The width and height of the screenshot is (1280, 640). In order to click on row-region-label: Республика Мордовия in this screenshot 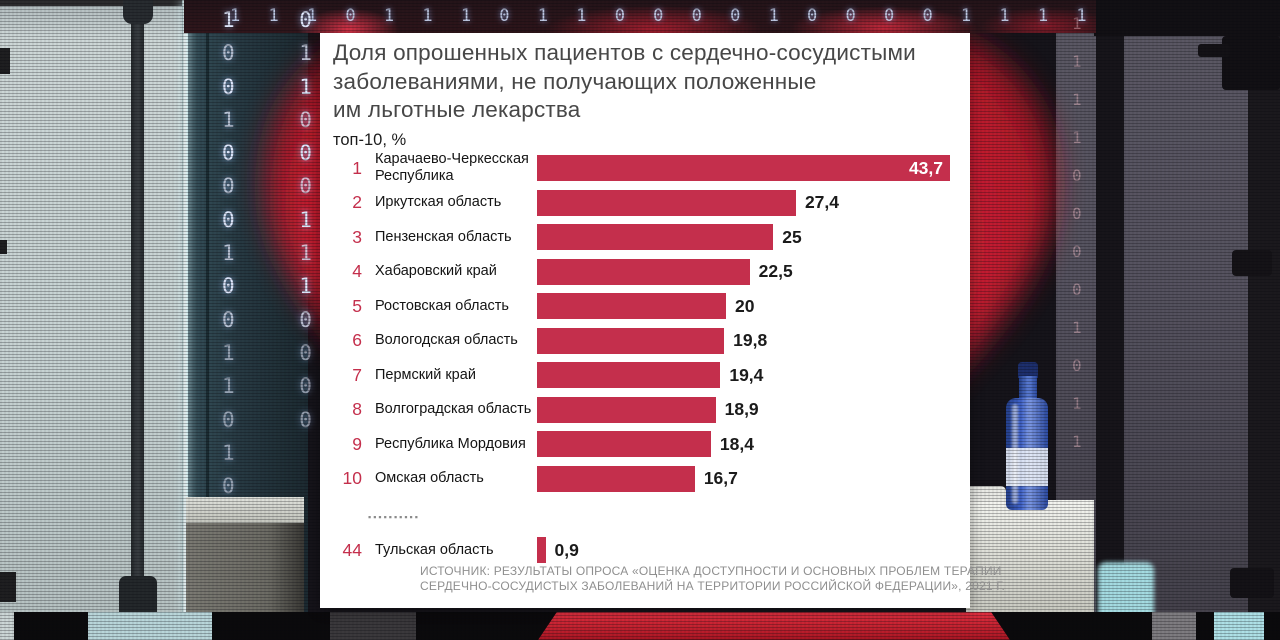, I will do `click(450, 443)`.